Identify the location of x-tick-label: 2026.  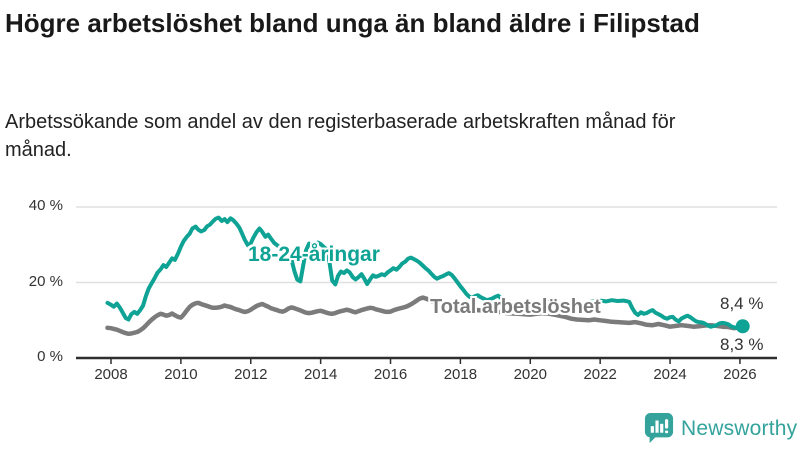
(740, 374).